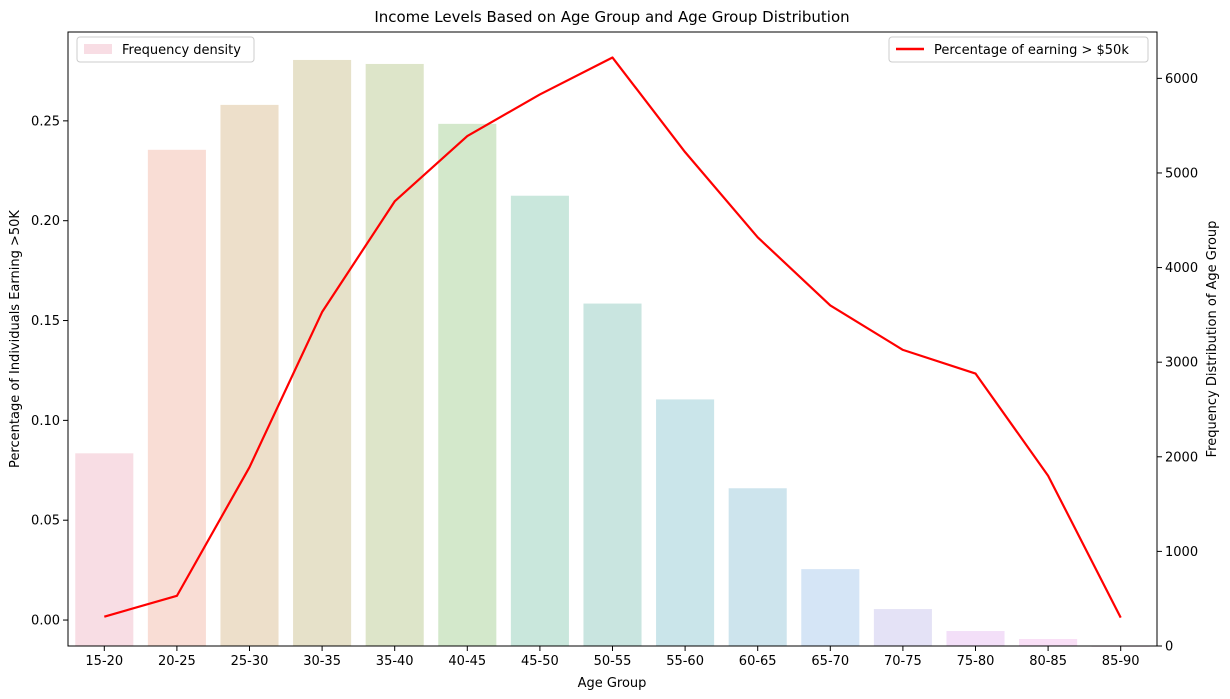  I want to click on legend-right-box, so click(1018, 49).